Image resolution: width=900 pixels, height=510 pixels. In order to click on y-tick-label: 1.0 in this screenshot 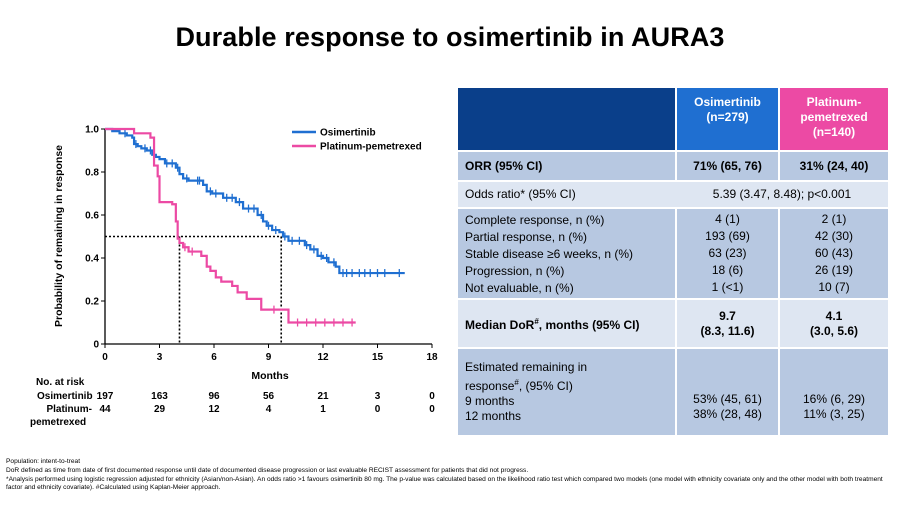, I will do `click(92, 130)`.